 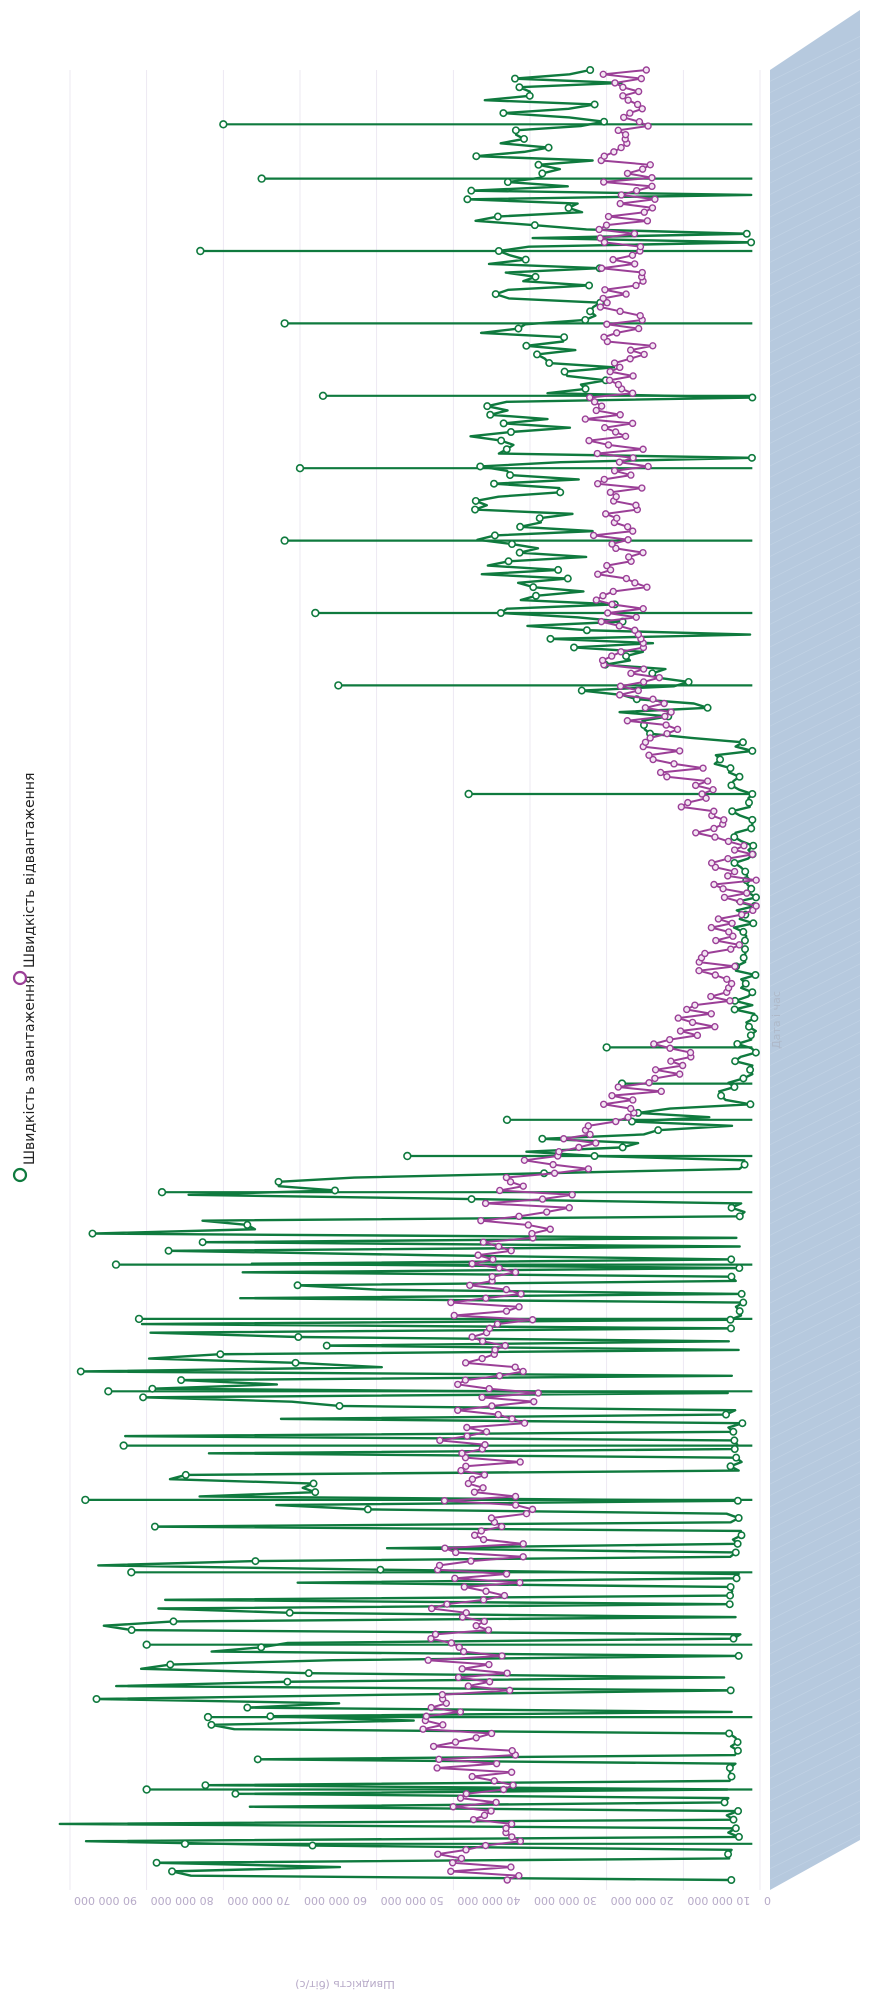 I want to click on y-tick-label: 50 000 000, so click(x=412, y=1900).